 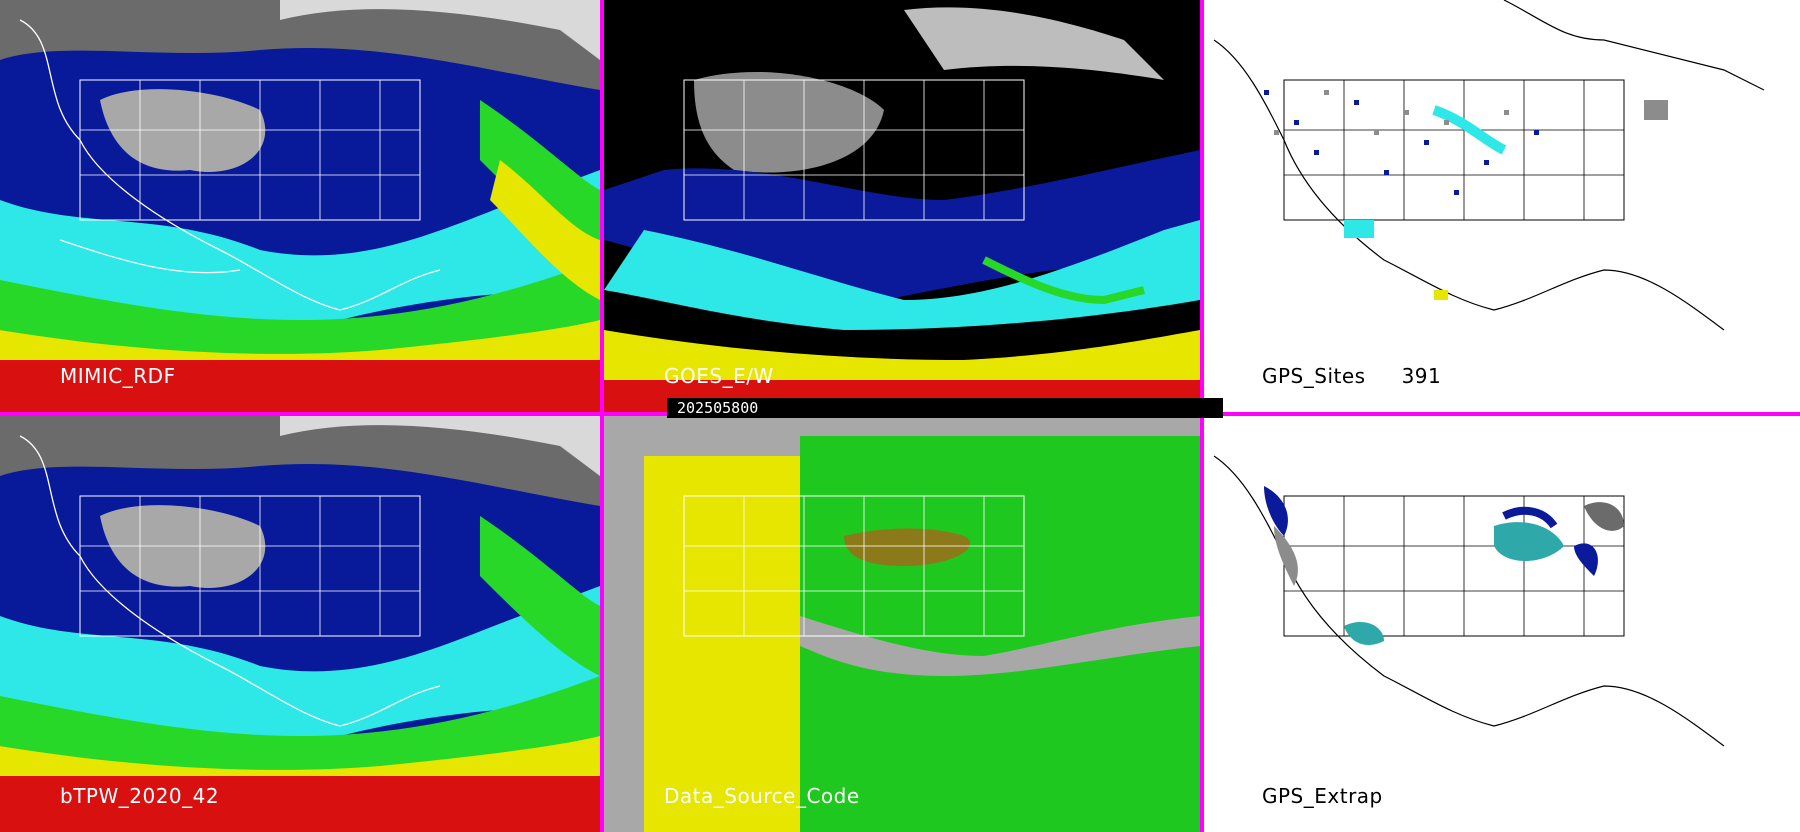 What do you see at coordinates (945, 408) in the screenshot?
I see `timestamp-bar: 202505800` at bounding box center [945, 408].